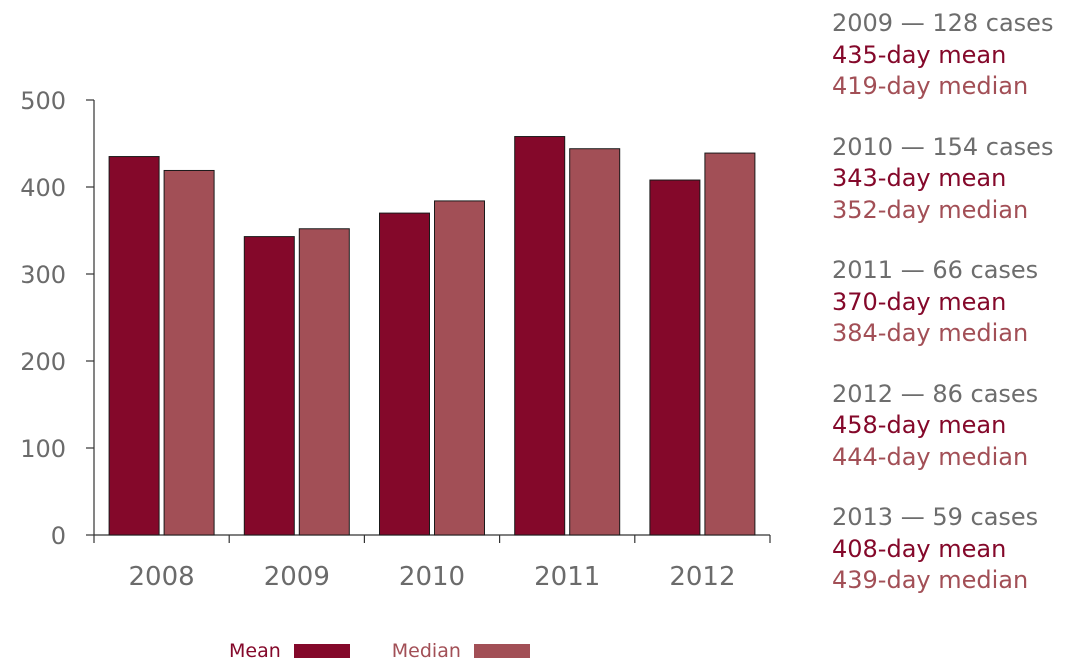 This screenshot has height=664, width=1077. Describe the element at coordinates (43, 362) in the screenshot. I see `y-tick-label: 200` at that location.